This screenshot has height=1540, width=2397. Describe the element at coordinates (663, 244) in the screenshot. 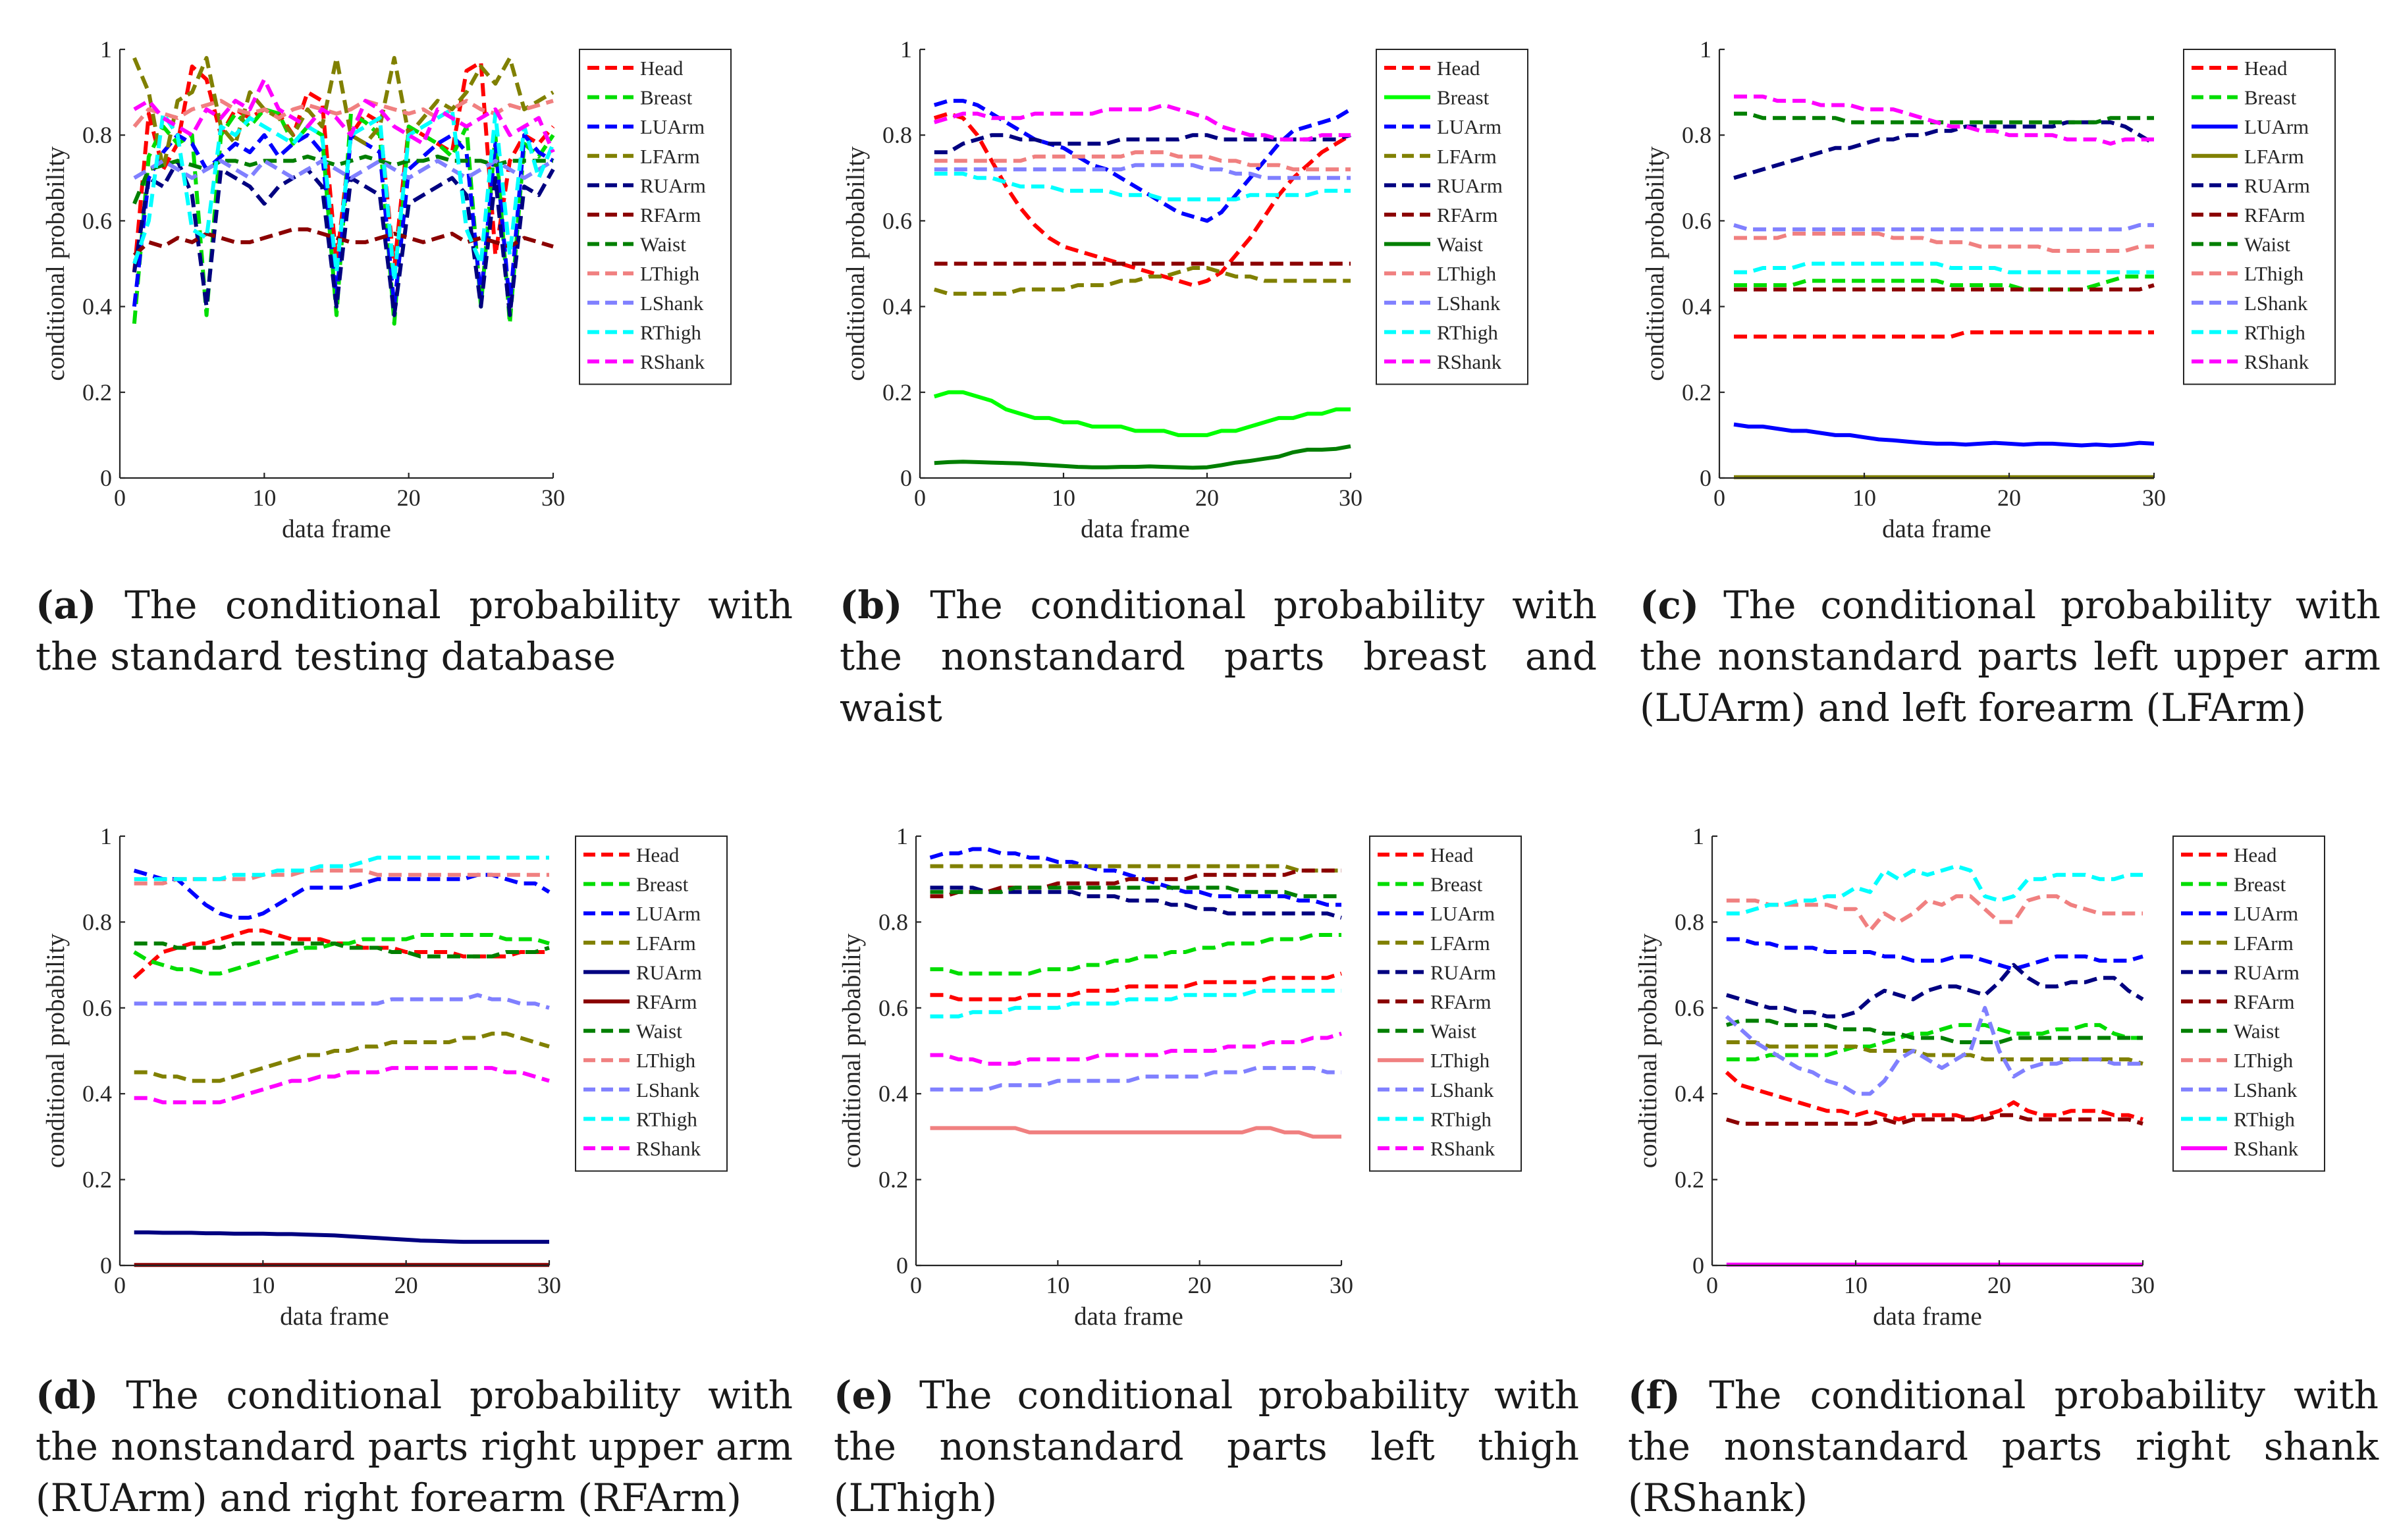

I see `legend-entry-waist: Waist` at that location.